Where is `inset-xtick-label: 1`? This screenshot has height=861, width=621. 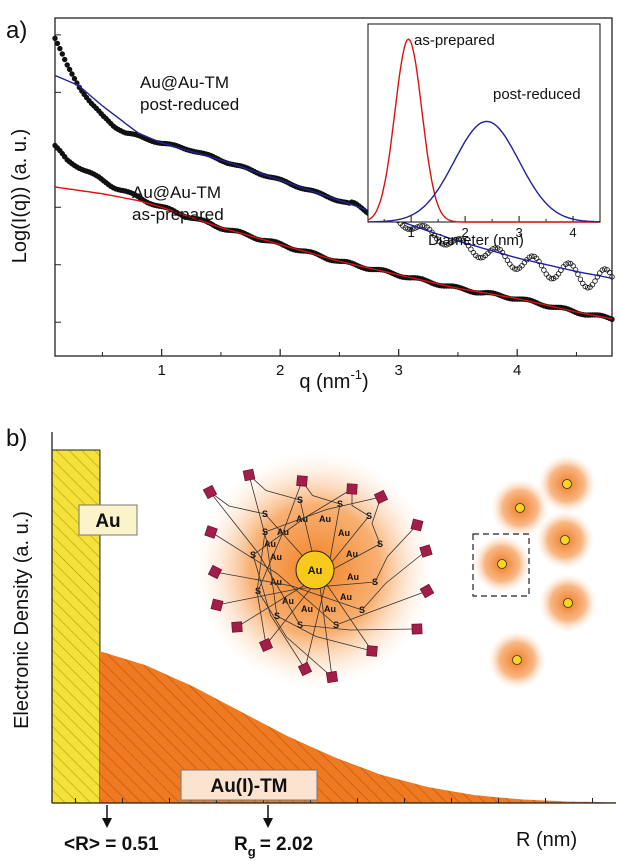
inset-xtick-label: 1 is located at coordinates (411, 232).